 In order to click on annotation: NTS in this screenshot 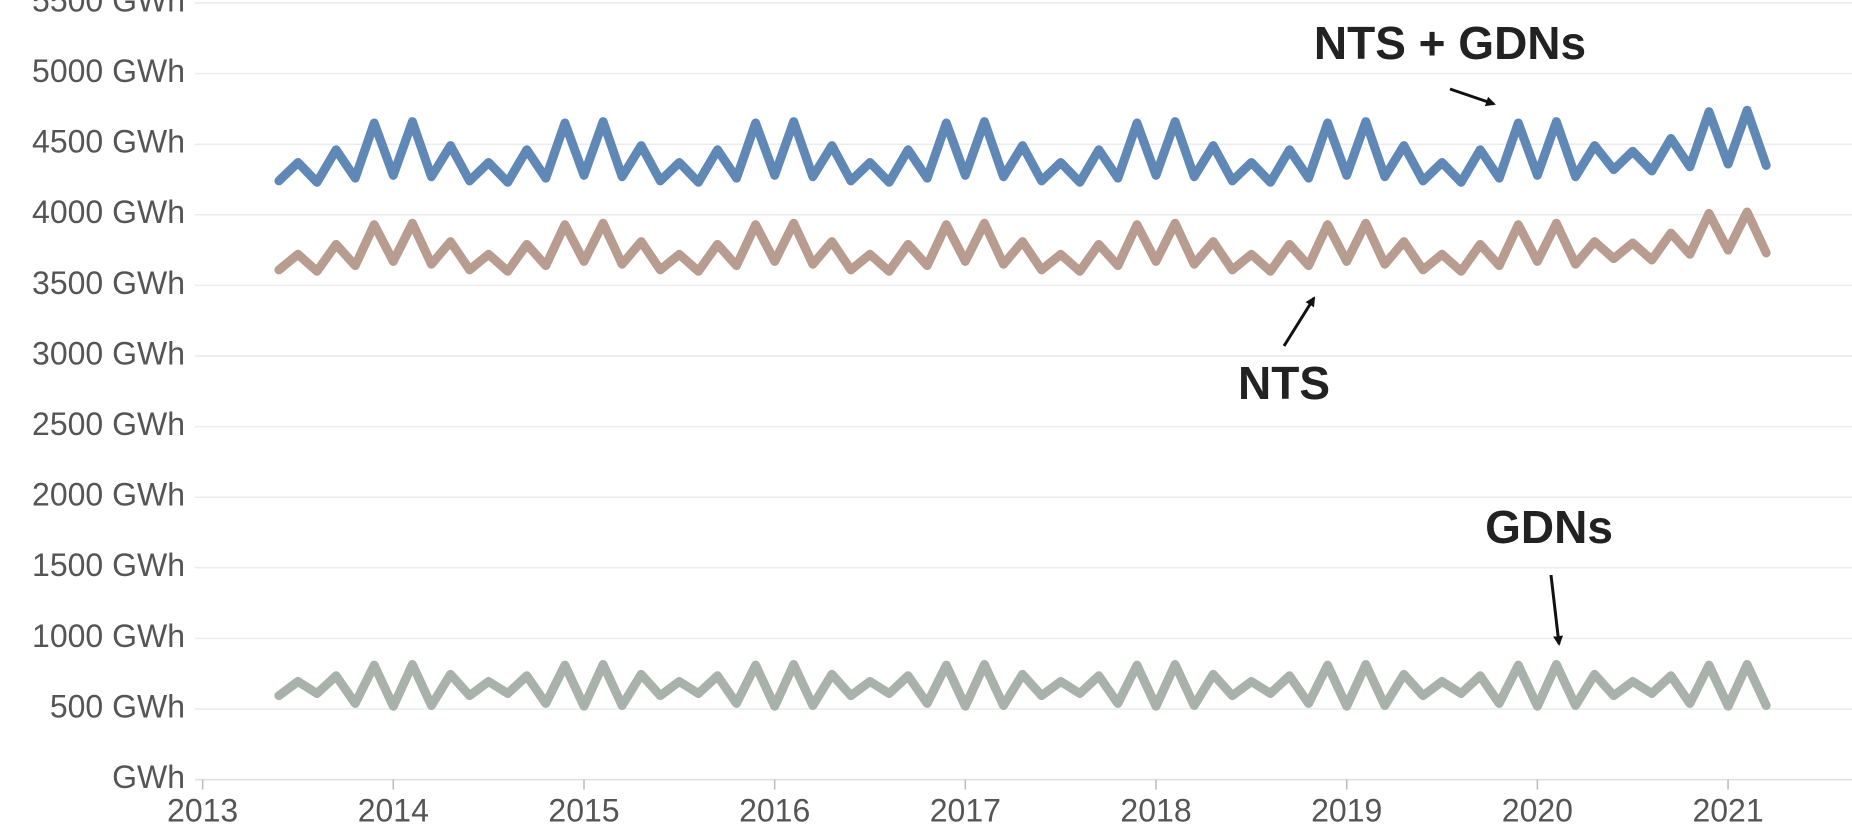, I will do `click(1284, 383)`.